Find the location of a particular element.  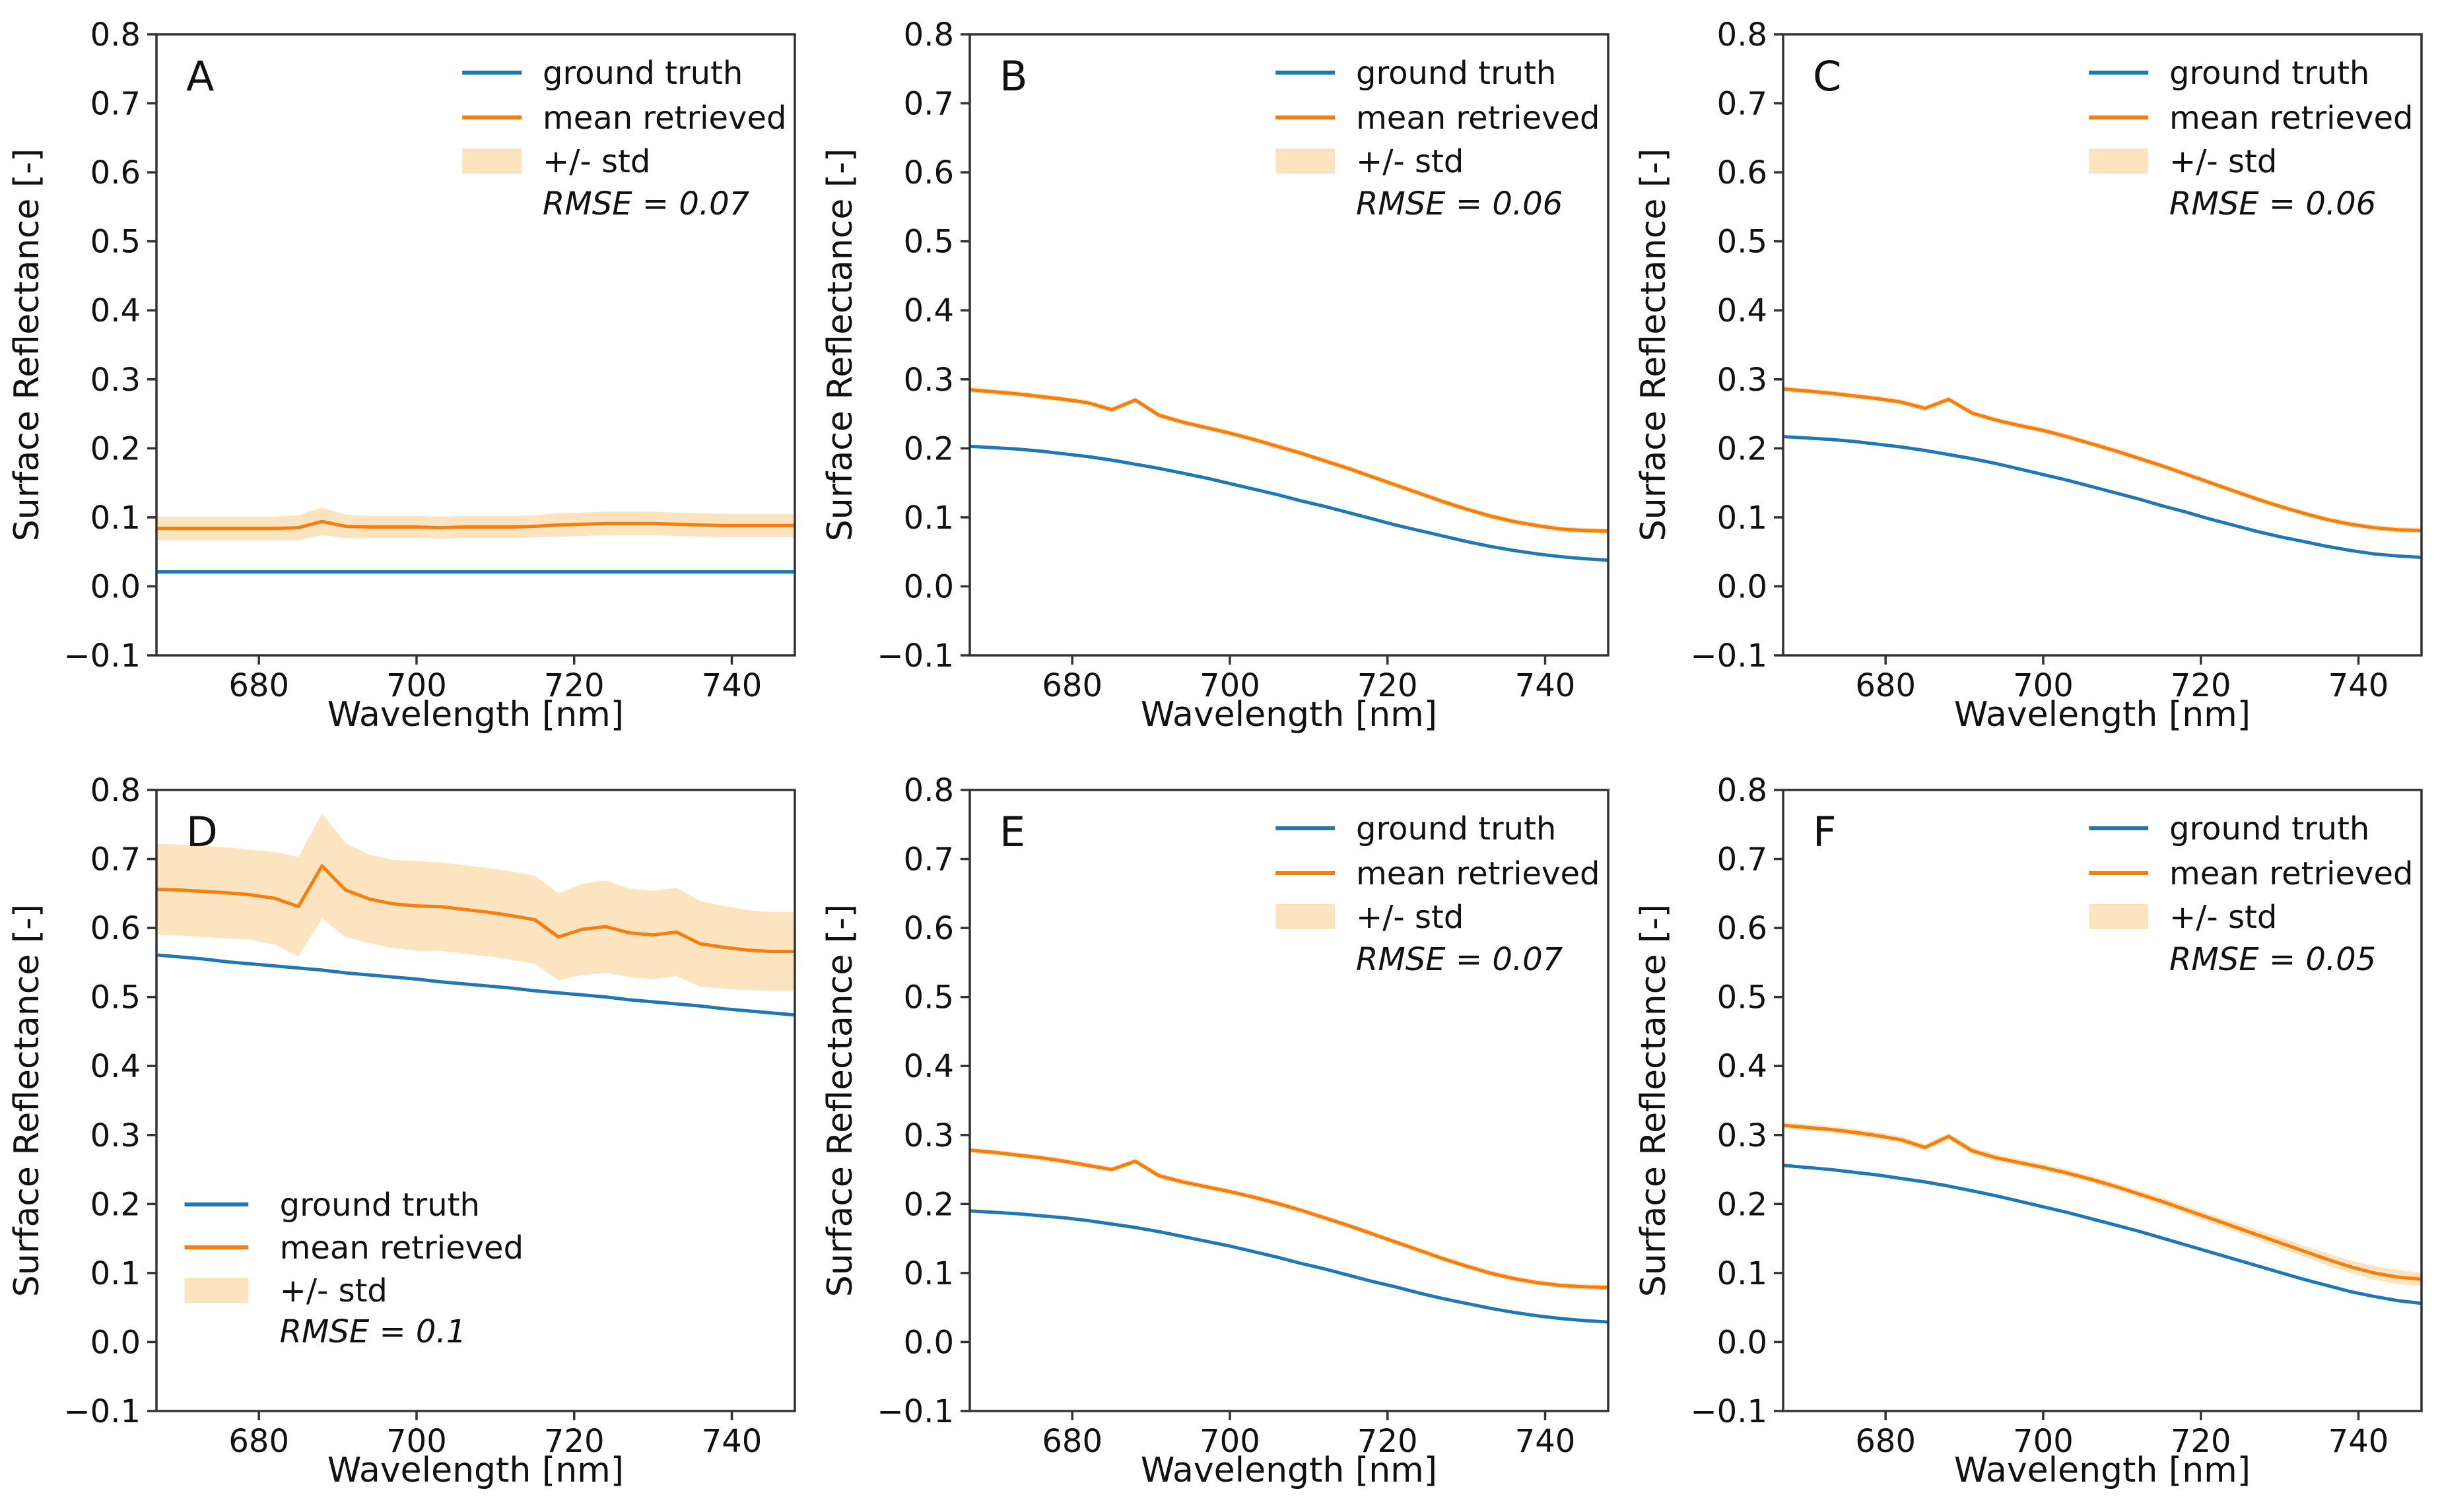

panel-letter: F is located at coordinates (1825, 832).